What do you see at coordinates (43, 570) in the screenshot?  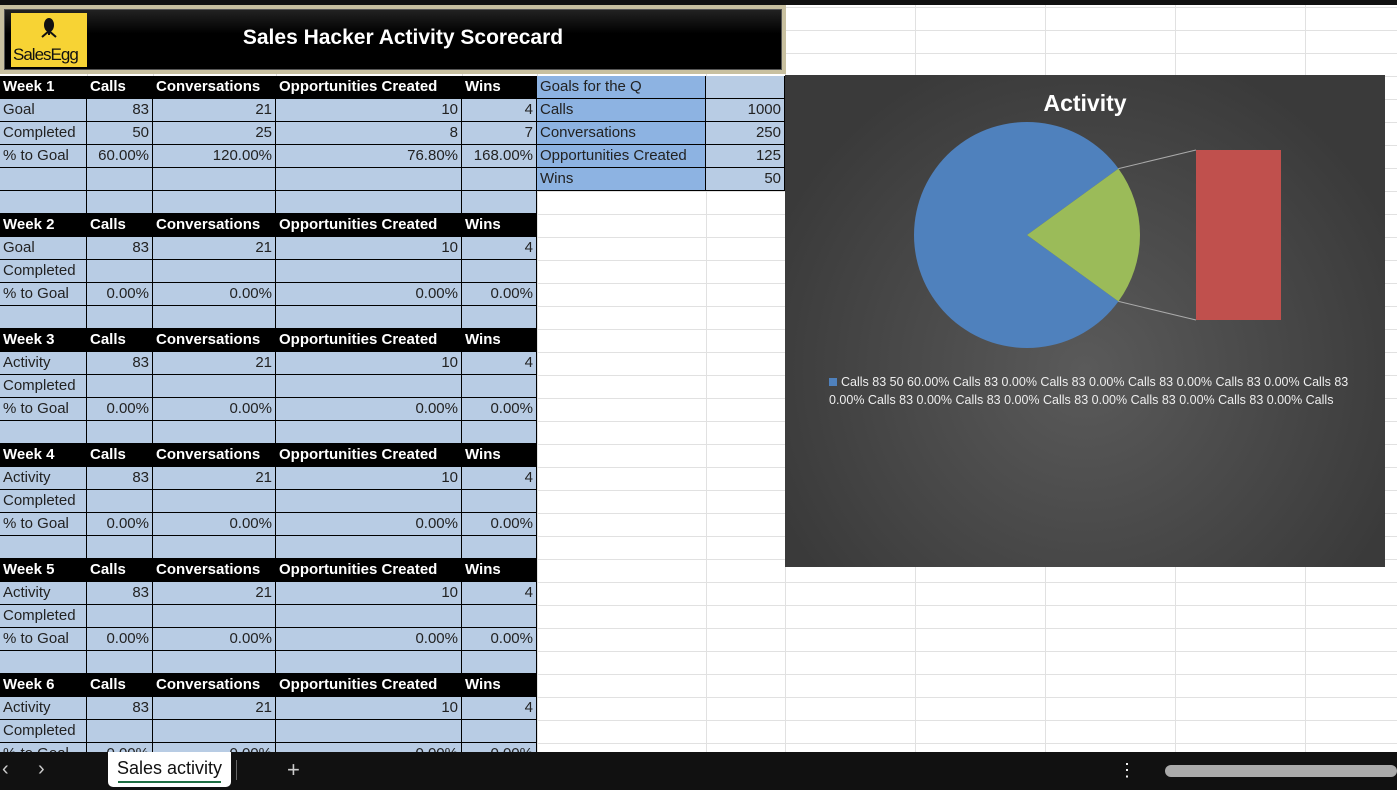 I see `week-label: Week 5` at bounding box center [43, 570].